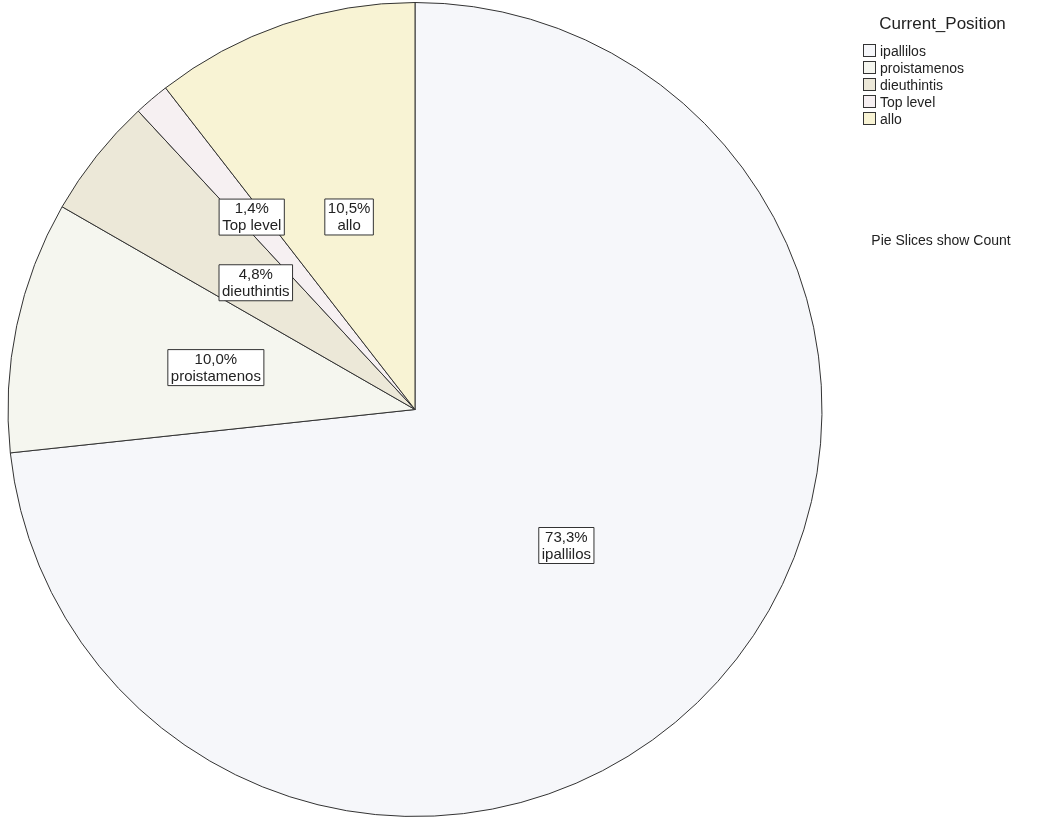 The height and width of the screenshot is (819, 1052). I want to click on slice-label: proistamenos, so click(215, 375).